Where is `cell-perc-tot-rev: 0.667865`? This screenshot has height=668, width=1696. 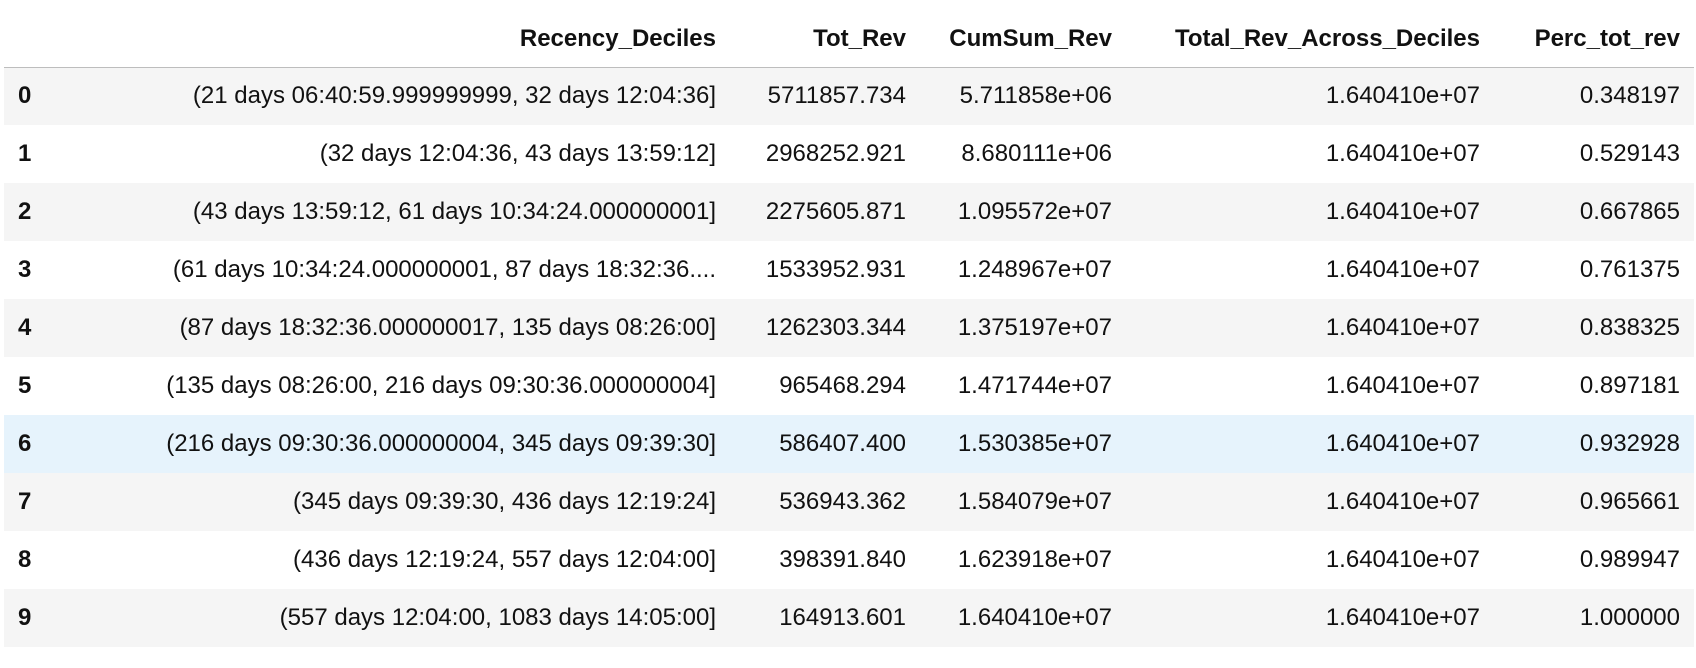
cell-perc-tot-rev: 0.667865 is located at coordinates (1629, 211).